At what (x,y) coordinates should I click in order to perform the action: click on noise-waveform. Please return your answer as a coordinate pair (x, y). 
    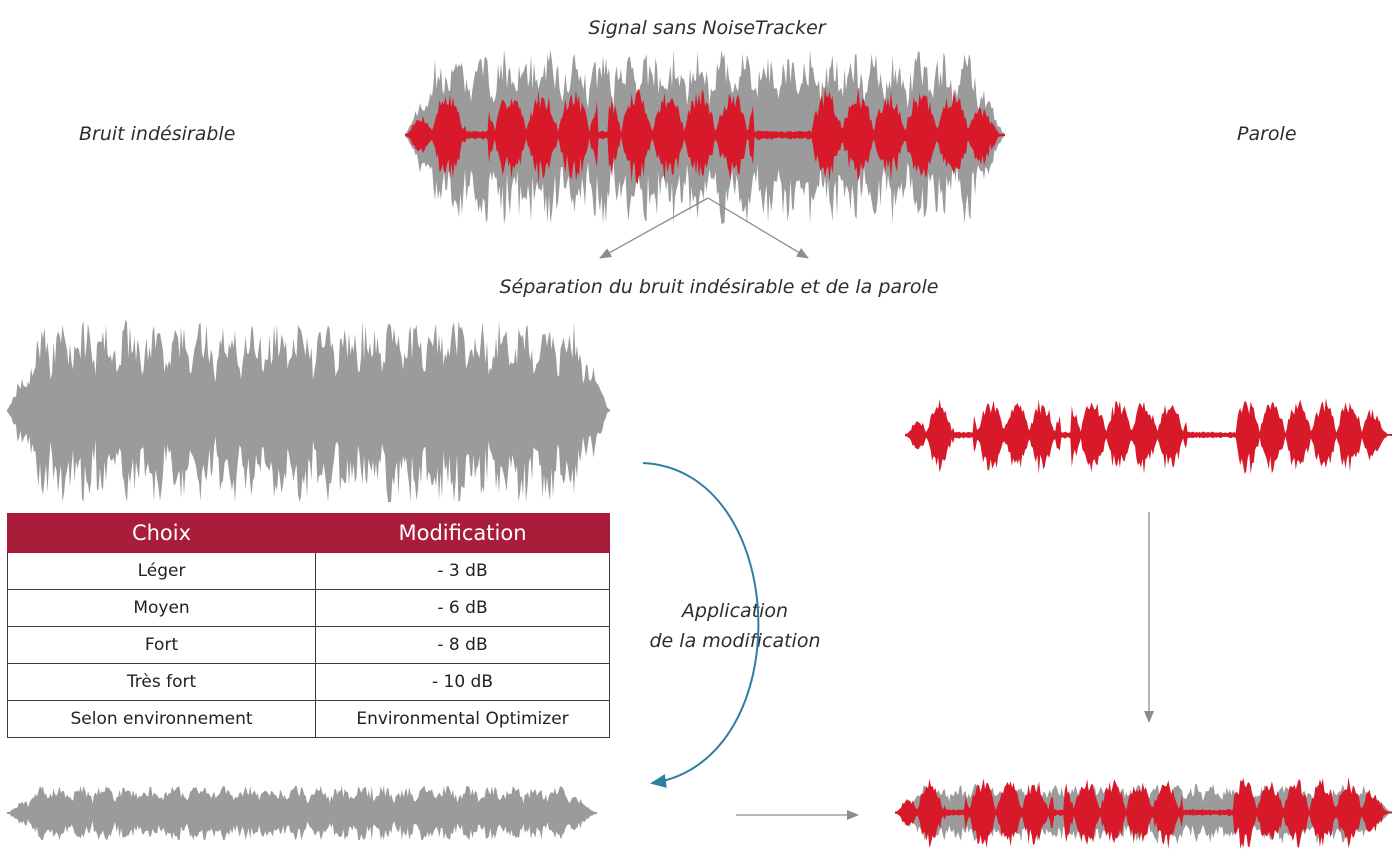
    Looking at the image, I should click on (308, 410).